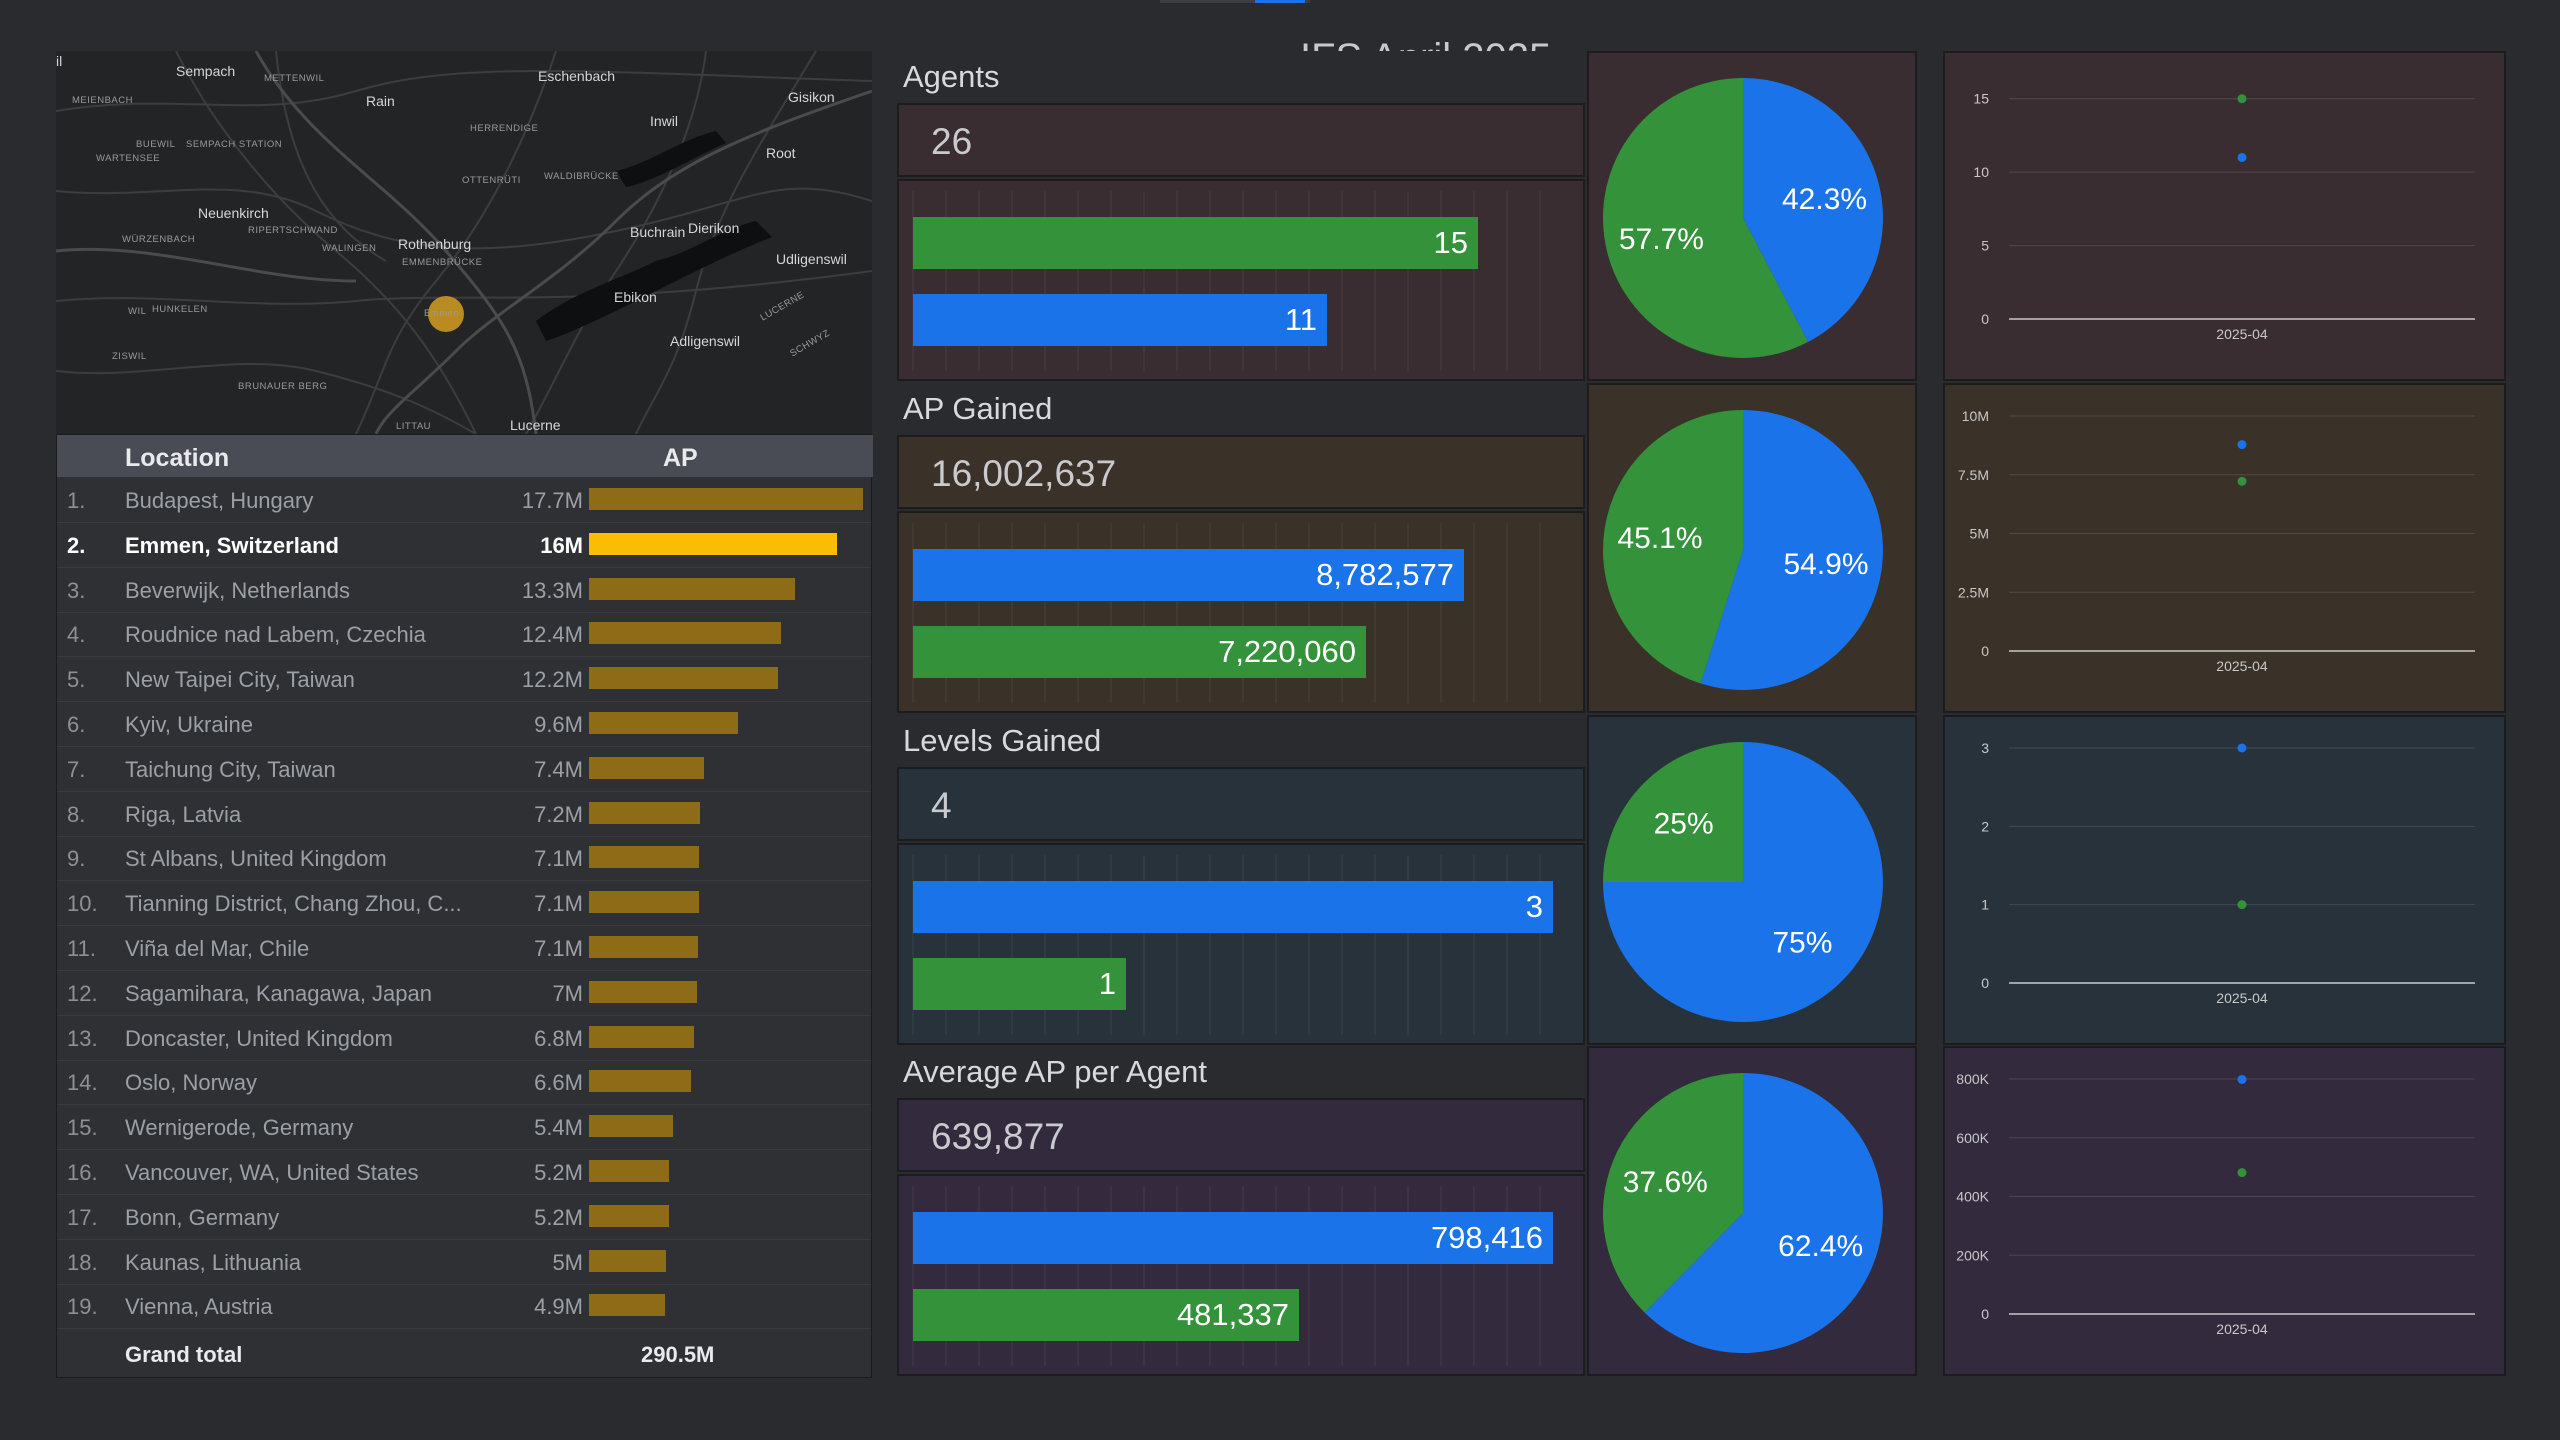  I want to click on map-place-label: RIPERTSCHWAND, so click(293, 230).